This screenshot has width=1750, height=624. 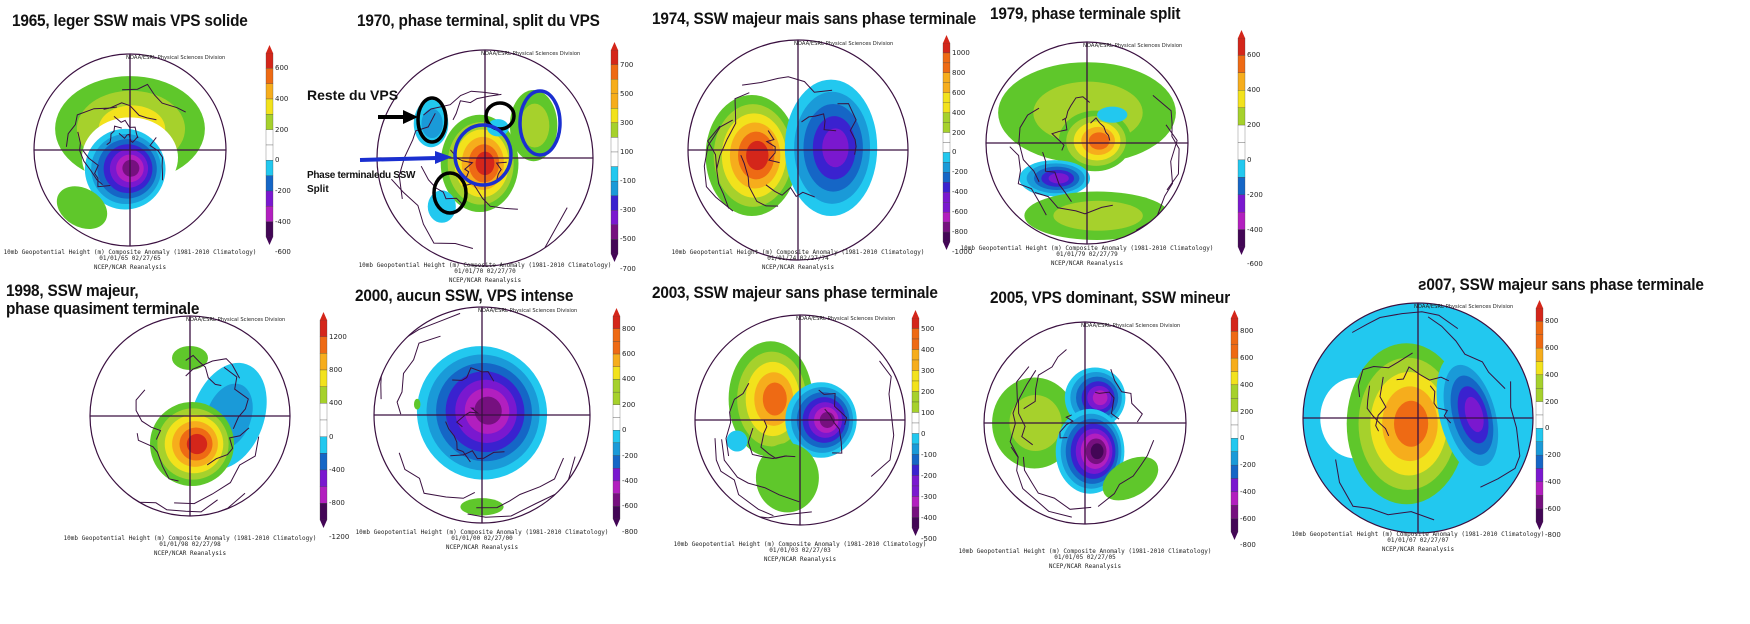 What do you see at coordinates (1085, 557) in the screenshot?
I see `map-date-range: 01/01/05 02/27/05` at bounding box center [1085, 557].